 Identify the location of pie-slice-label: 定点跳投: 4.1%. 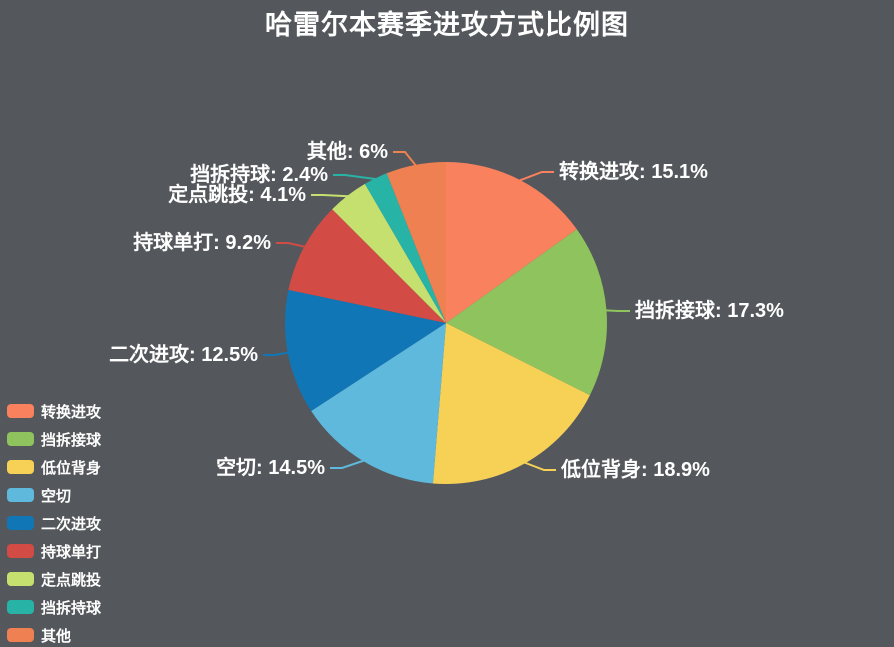
(237, 194).